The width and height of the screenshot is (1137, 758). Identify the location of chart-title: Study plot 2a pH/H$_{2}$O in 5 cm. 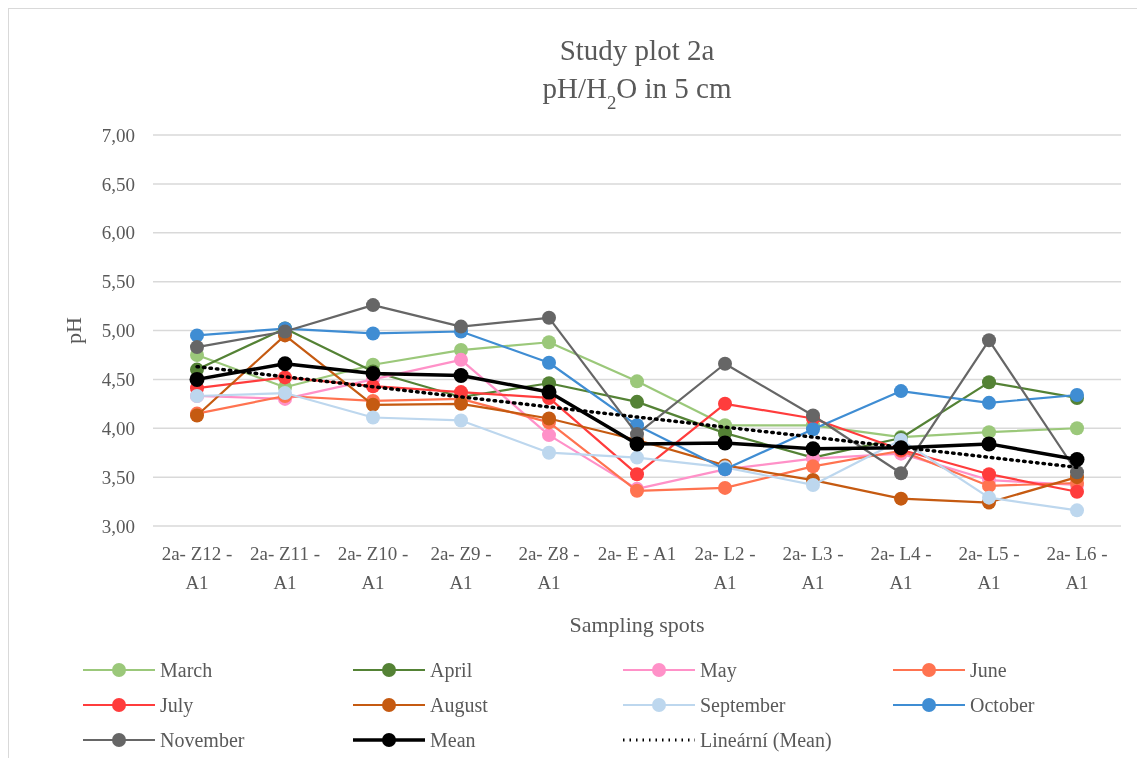
(637, 73).